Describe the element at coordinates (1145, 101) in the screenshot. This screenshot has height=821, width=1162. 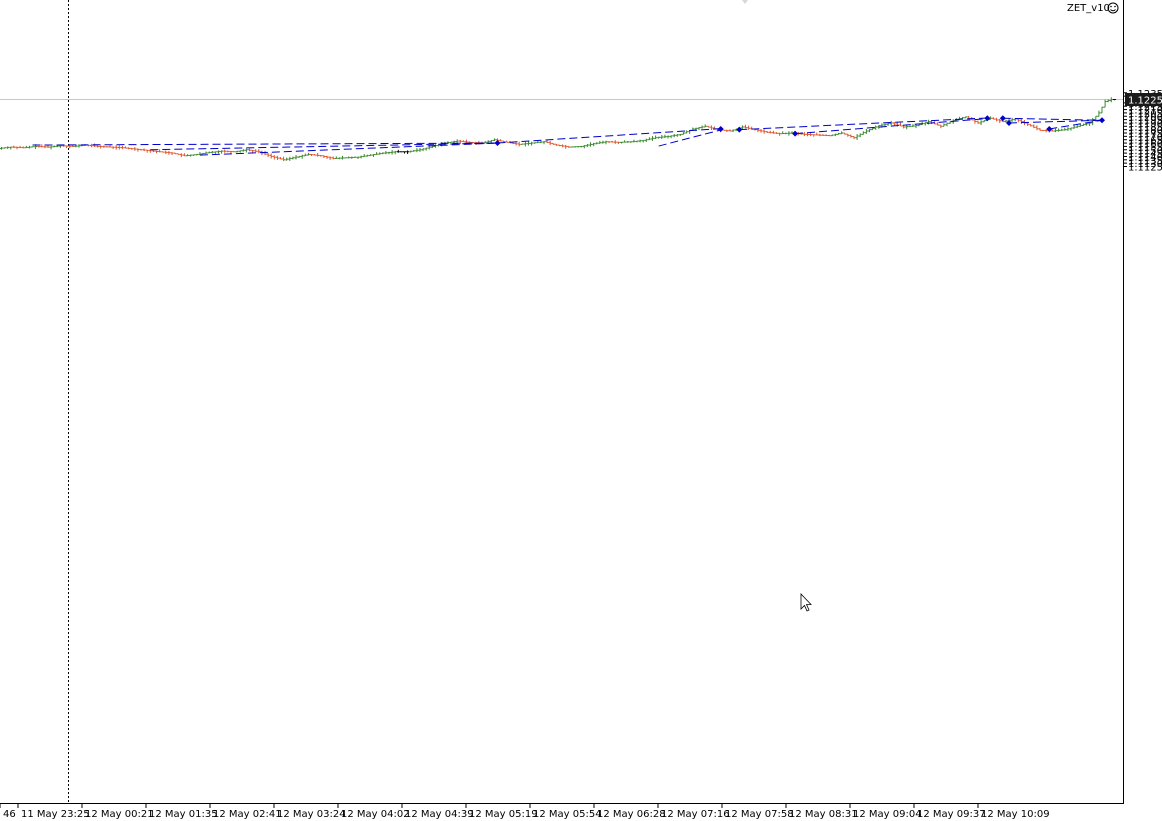
I see `current-price-label: 1.1225` at that location.